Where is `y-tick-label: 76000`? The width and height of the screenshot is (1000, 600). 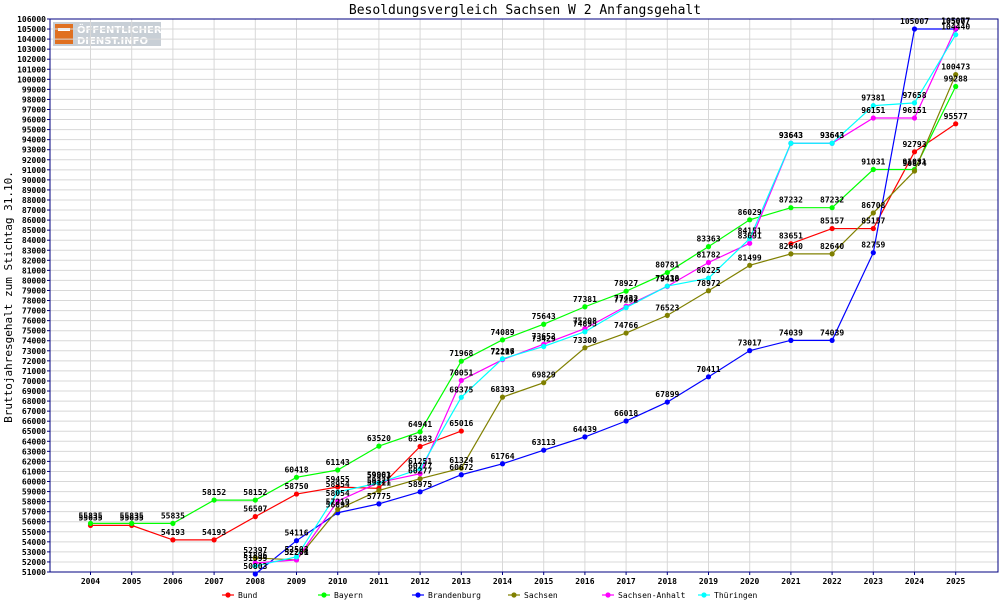
y-tick-label: 76000 is located at coordinates (34, 321).